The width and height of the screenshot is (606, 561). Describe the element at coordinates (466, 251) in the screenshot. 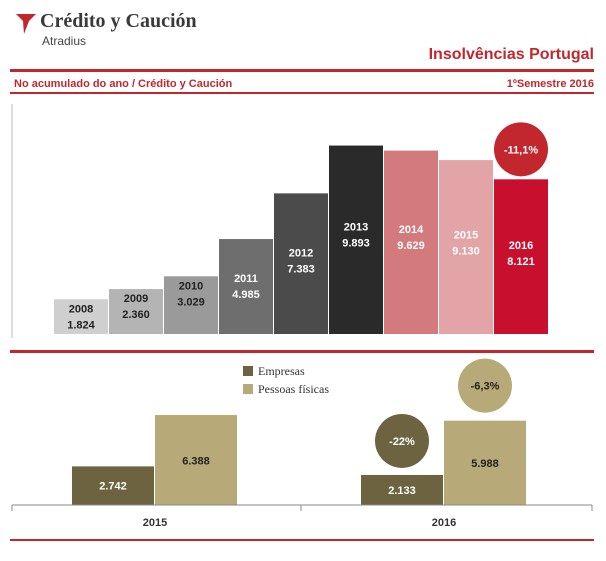

I see `bar-value-label: 9.130` at that location.